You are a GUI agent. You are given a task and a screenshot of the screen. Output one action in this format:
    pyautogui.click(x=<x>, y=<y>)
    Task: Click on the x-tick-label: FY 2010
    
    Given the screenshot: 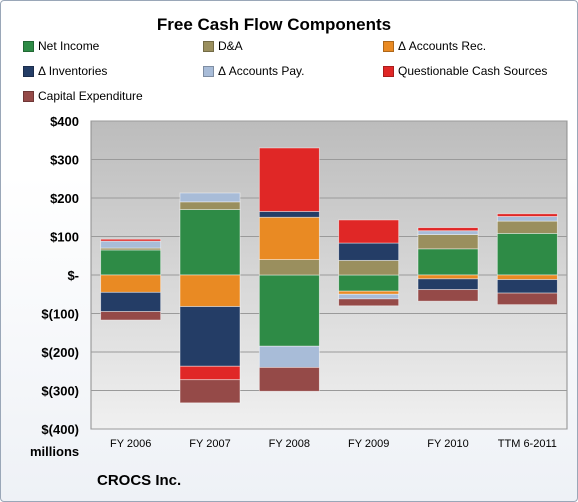 What is the action you would take?
    pyautogui.click(x=447, y=444)
    